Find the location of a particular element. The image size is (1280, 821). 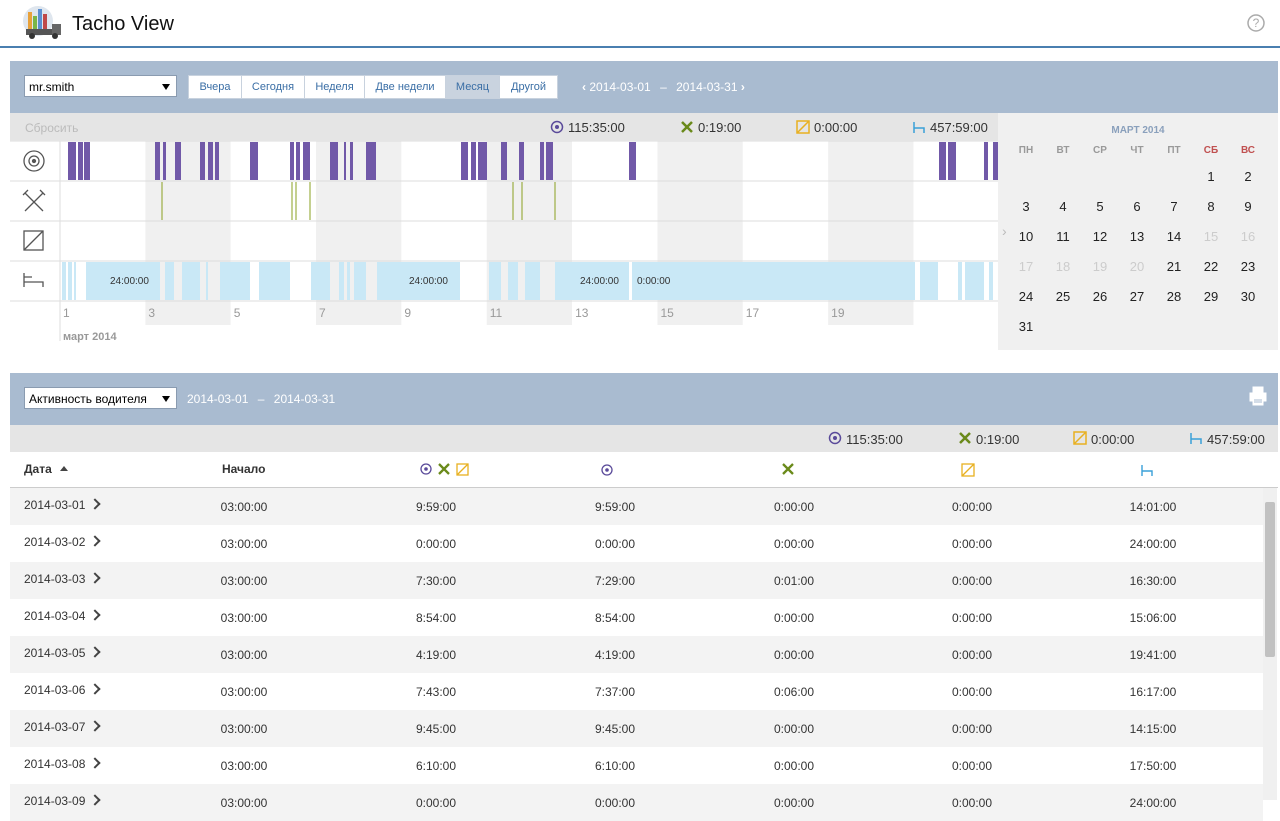

report-select: Активность водителя is located at coordinates (100, 398).